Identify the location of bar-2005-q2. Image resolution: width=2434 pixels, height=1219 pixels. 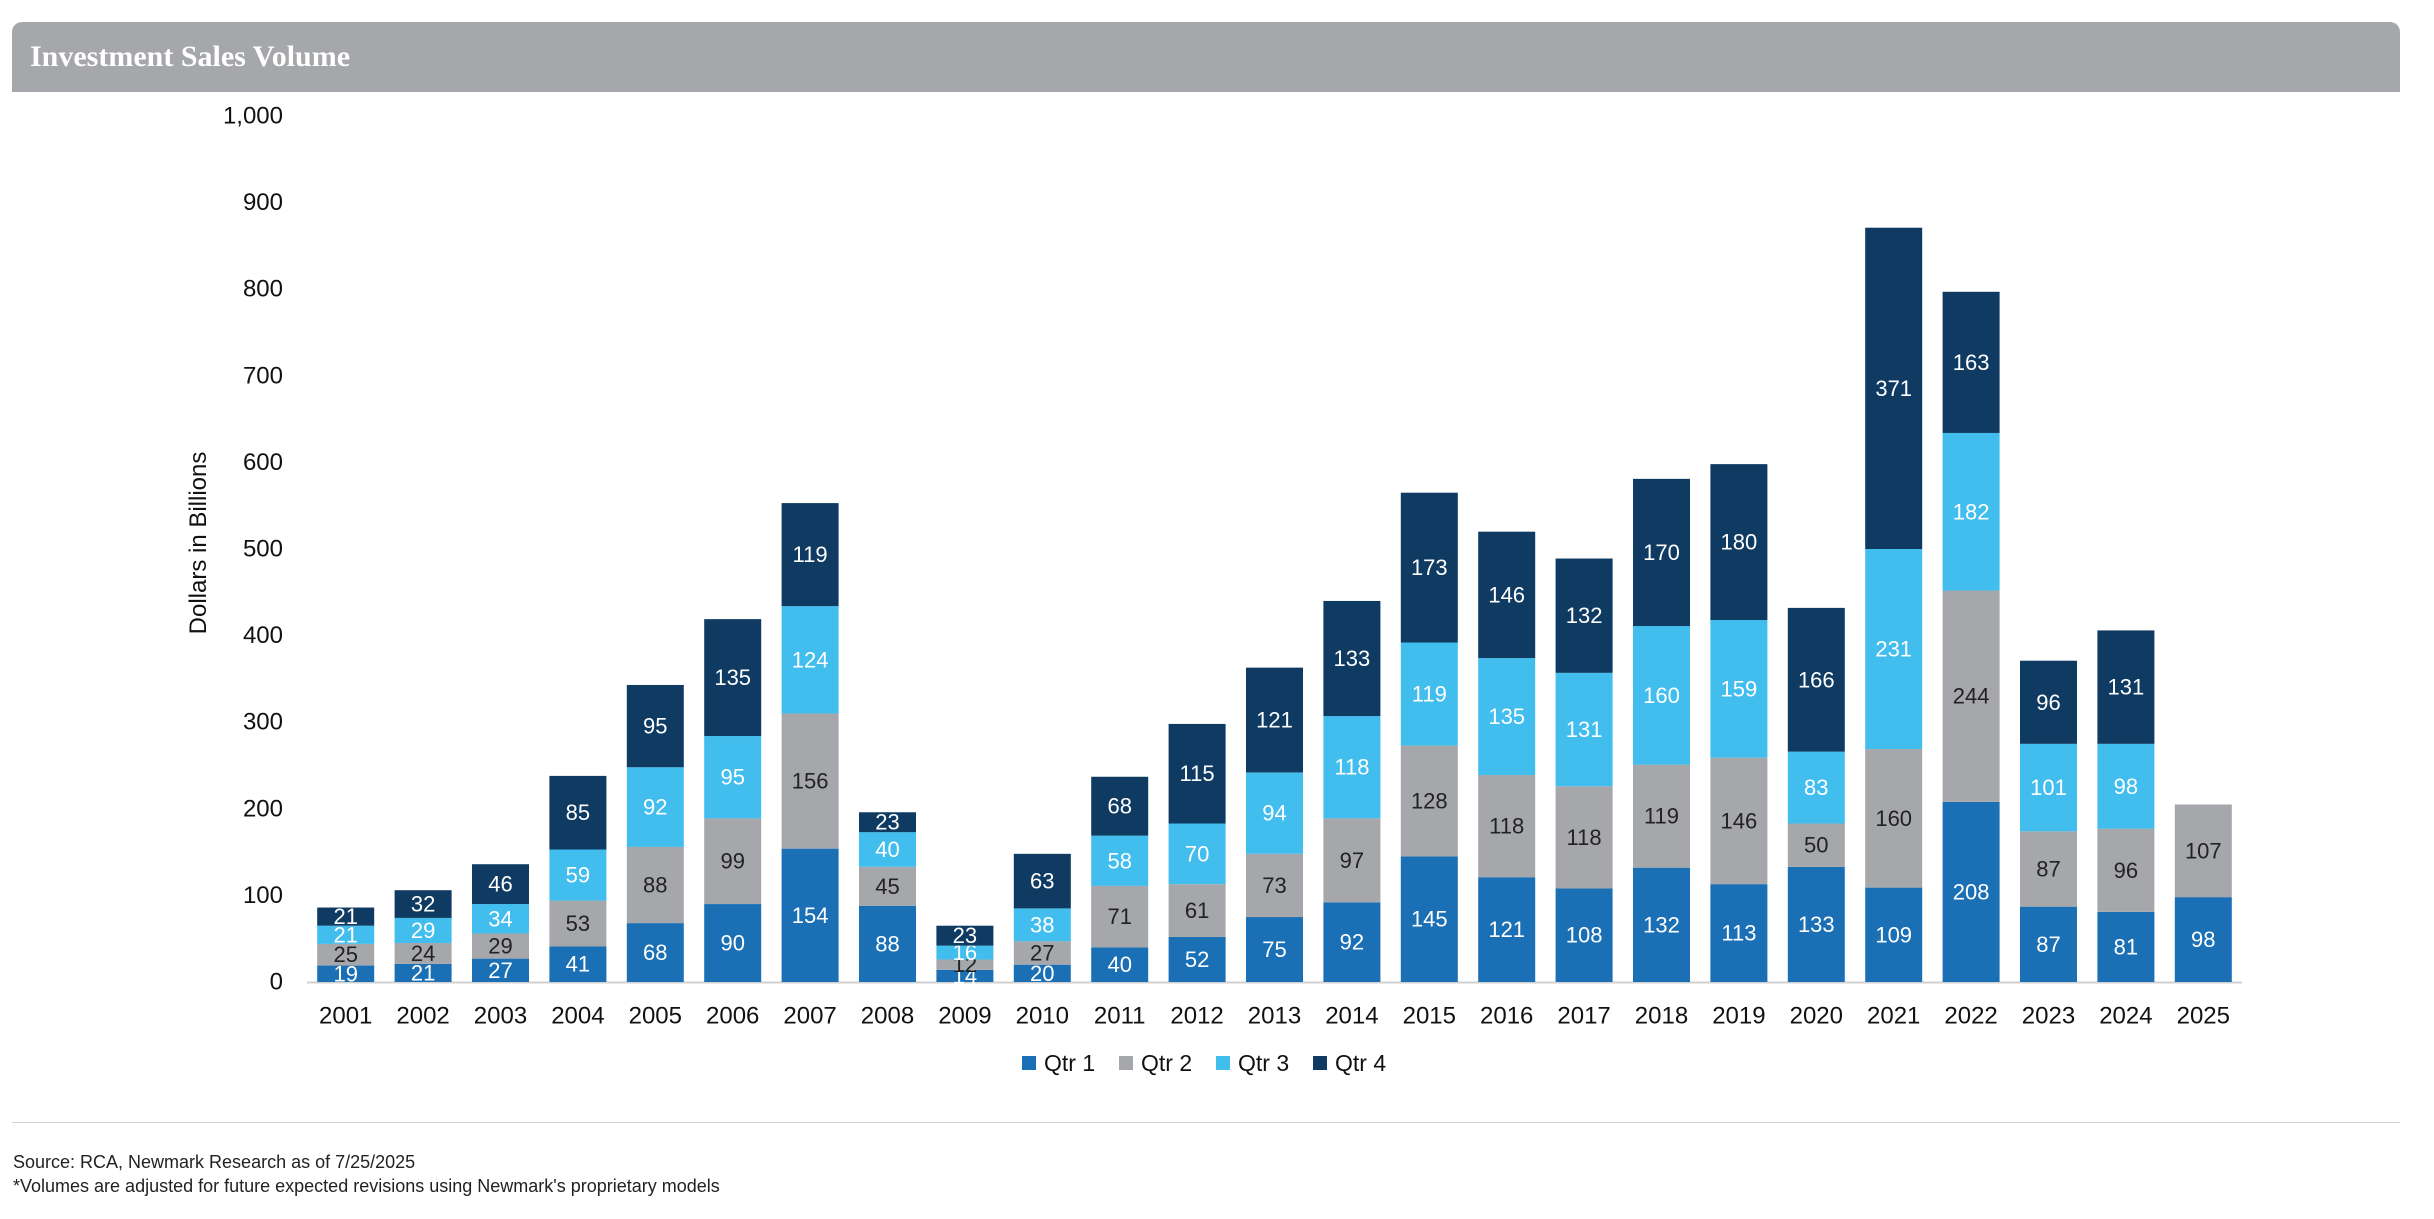
(655, 885).